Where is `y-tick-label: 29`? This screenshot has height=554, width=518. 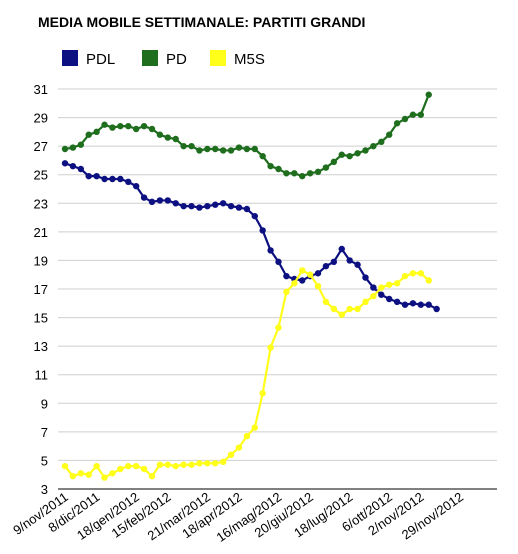
y-tick-label: 29 is located at coordinates (41, 118).